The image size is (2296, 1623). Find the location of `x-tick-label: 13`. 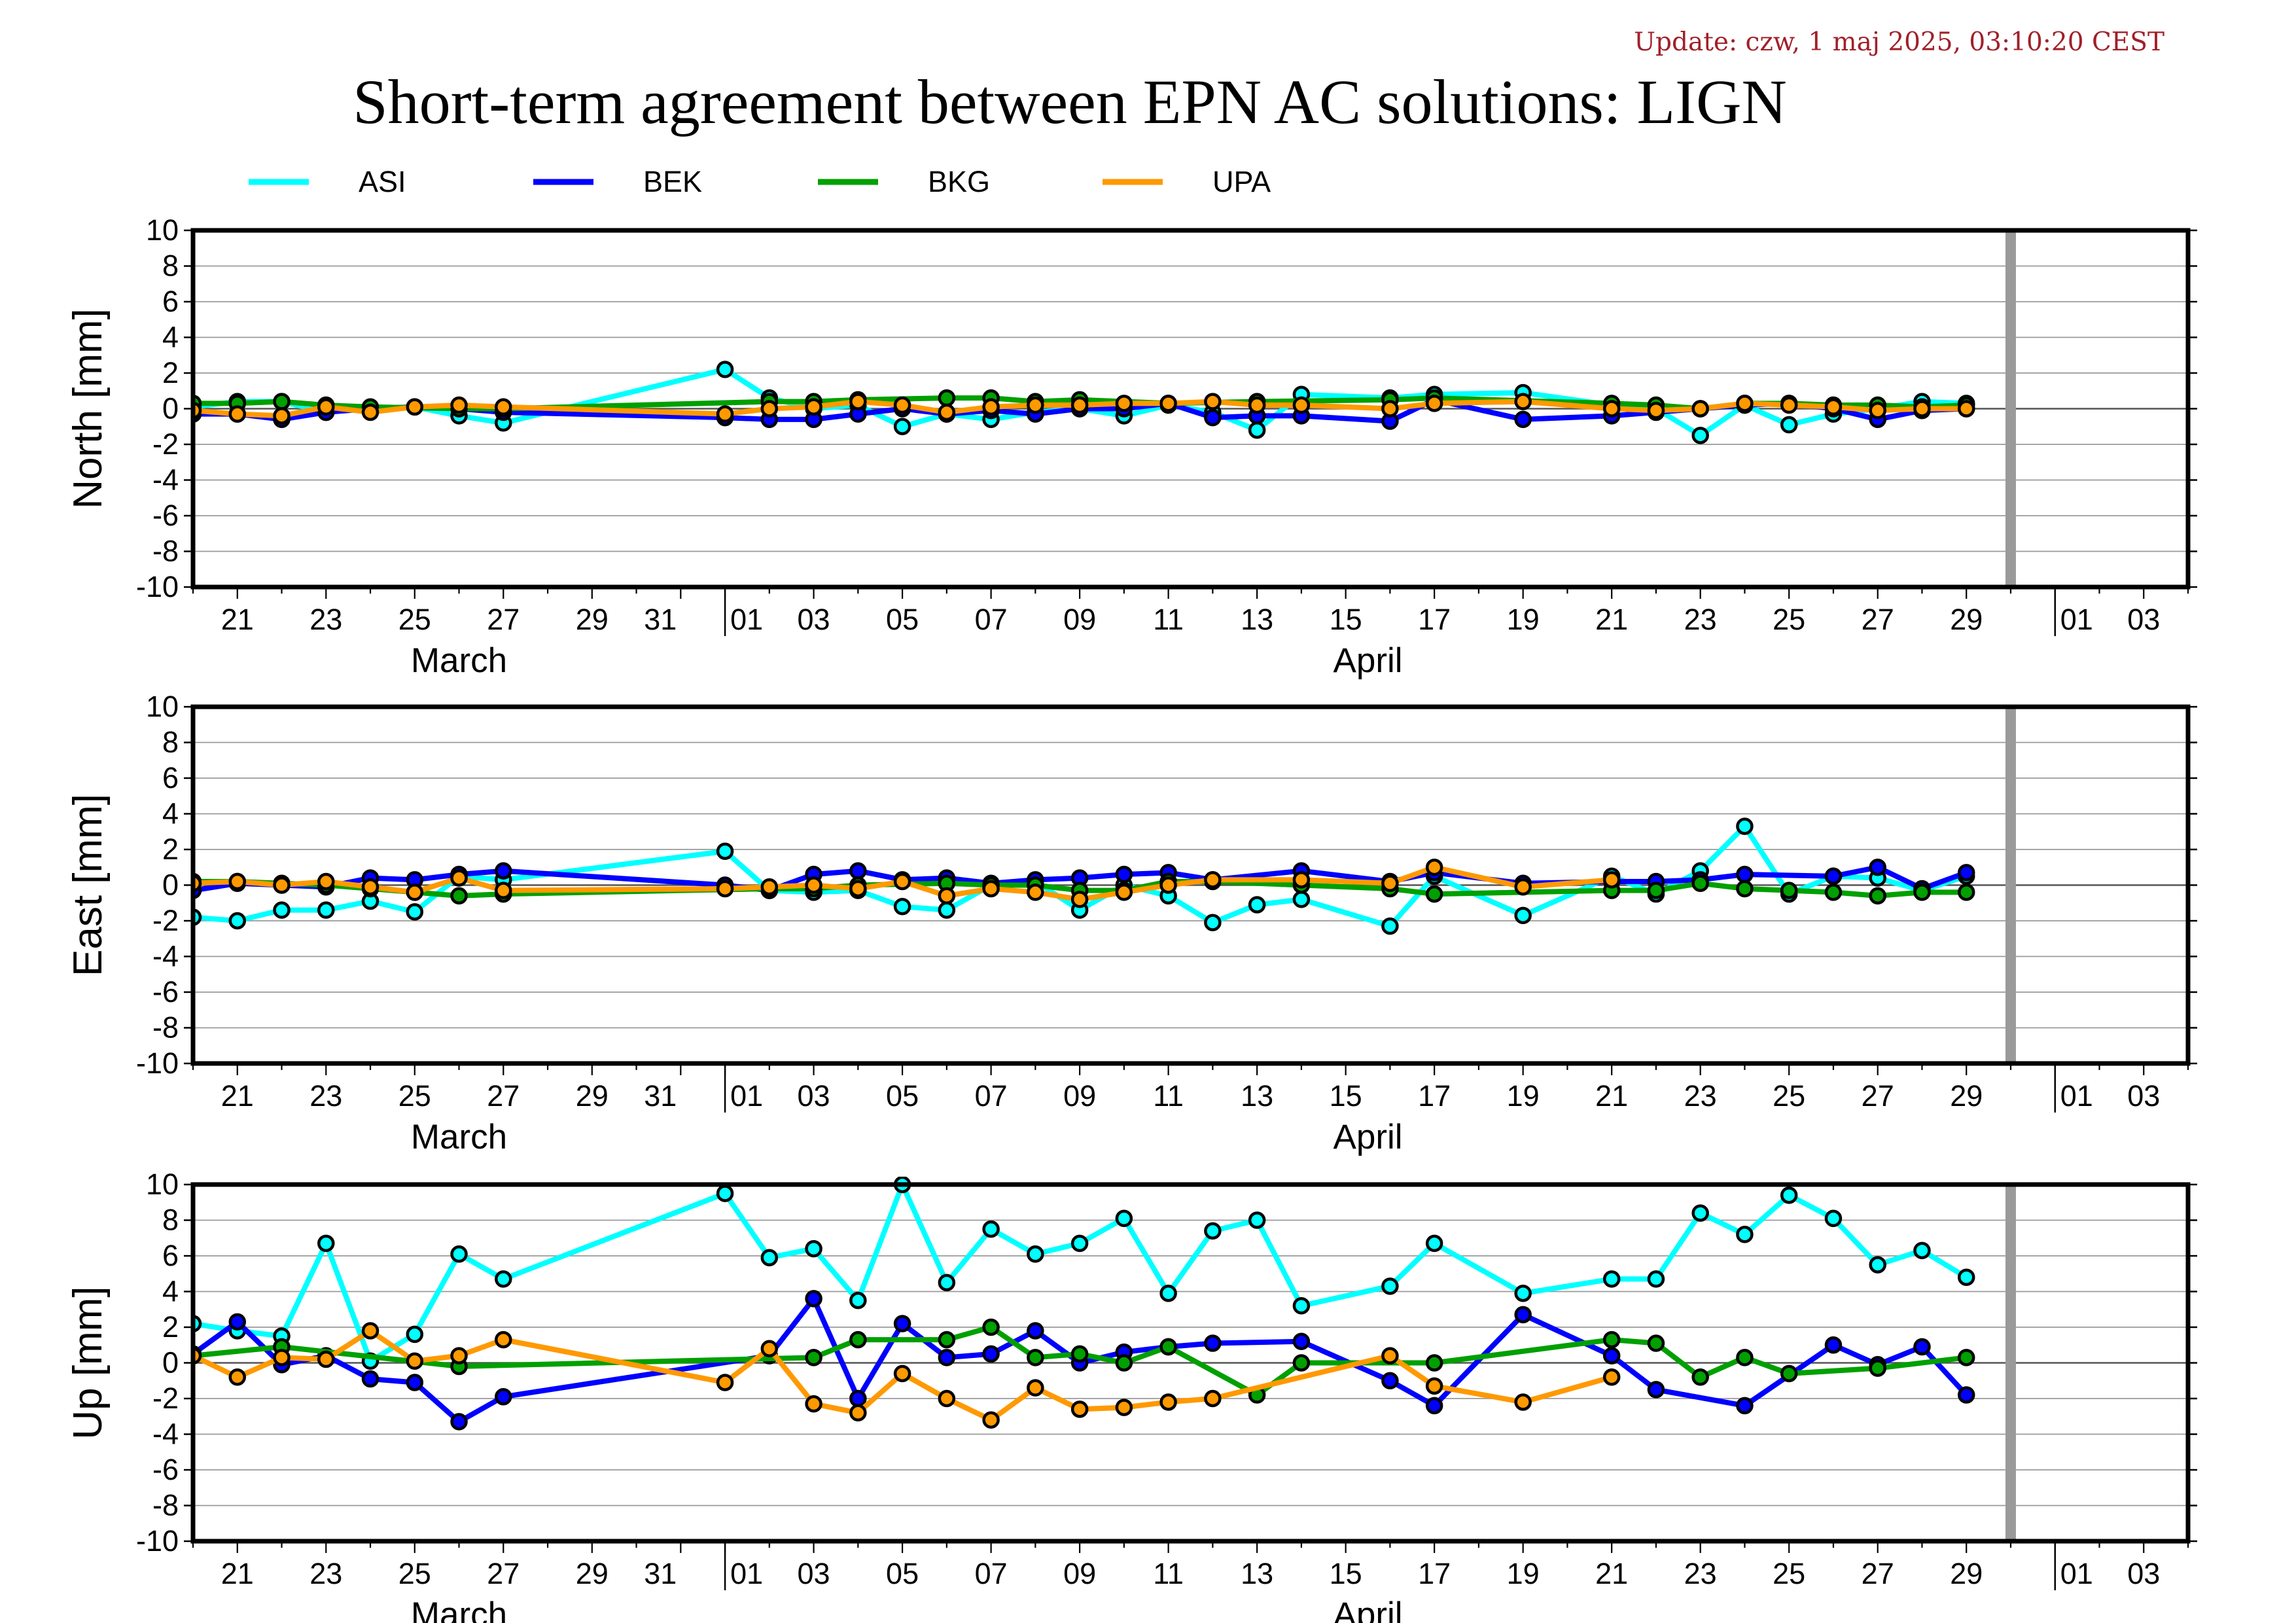

x-tick-label: 13 is located at coordinates (1257, 619).